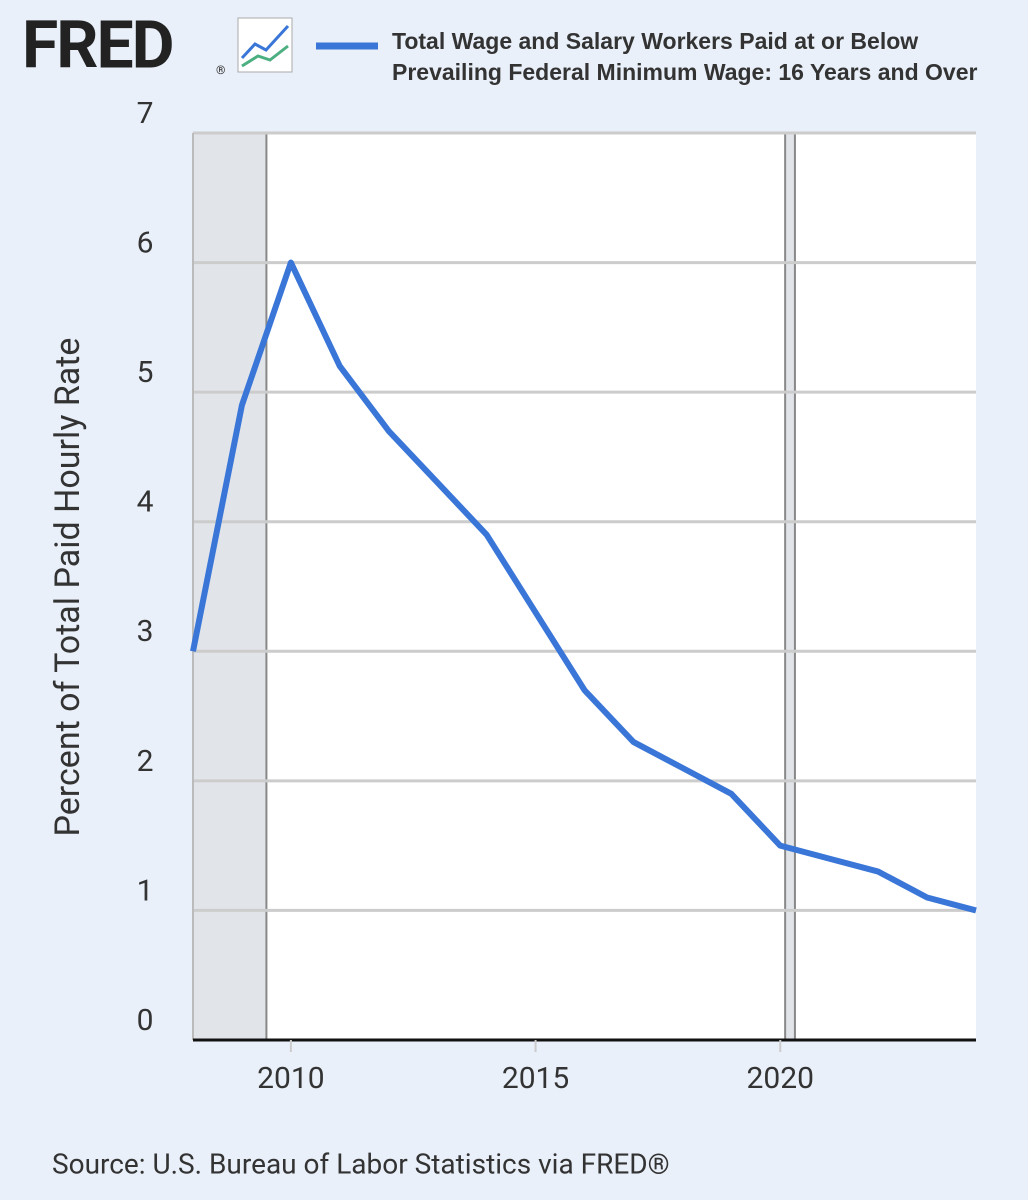 Image resolution: width=1028 pixels, height=1200 pixels. I want to click on x-tick-label: 2015, so click(535, 1078).